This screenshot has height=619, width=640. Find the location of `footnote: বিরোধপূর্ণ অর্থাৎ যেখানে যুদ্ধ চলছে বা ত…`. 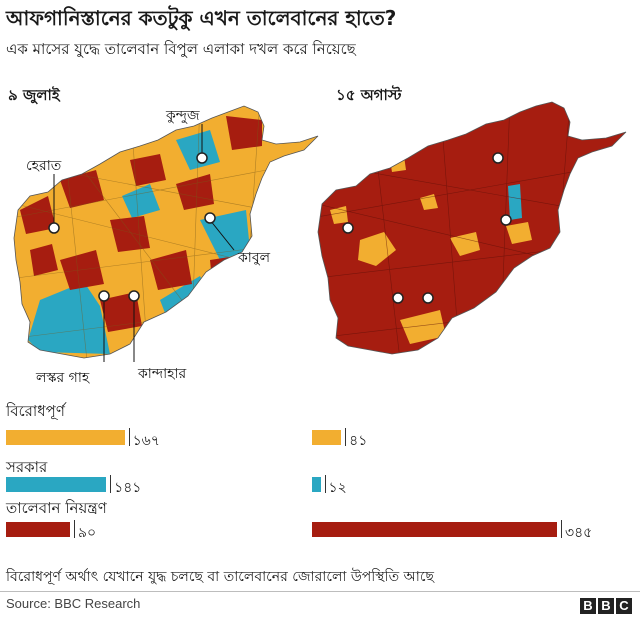

footnote: বিরোধপূর্ণ অর্থাৎ যেখানে যুদ্ধ চলছে বা ত… is located at coordinates (220, 577).